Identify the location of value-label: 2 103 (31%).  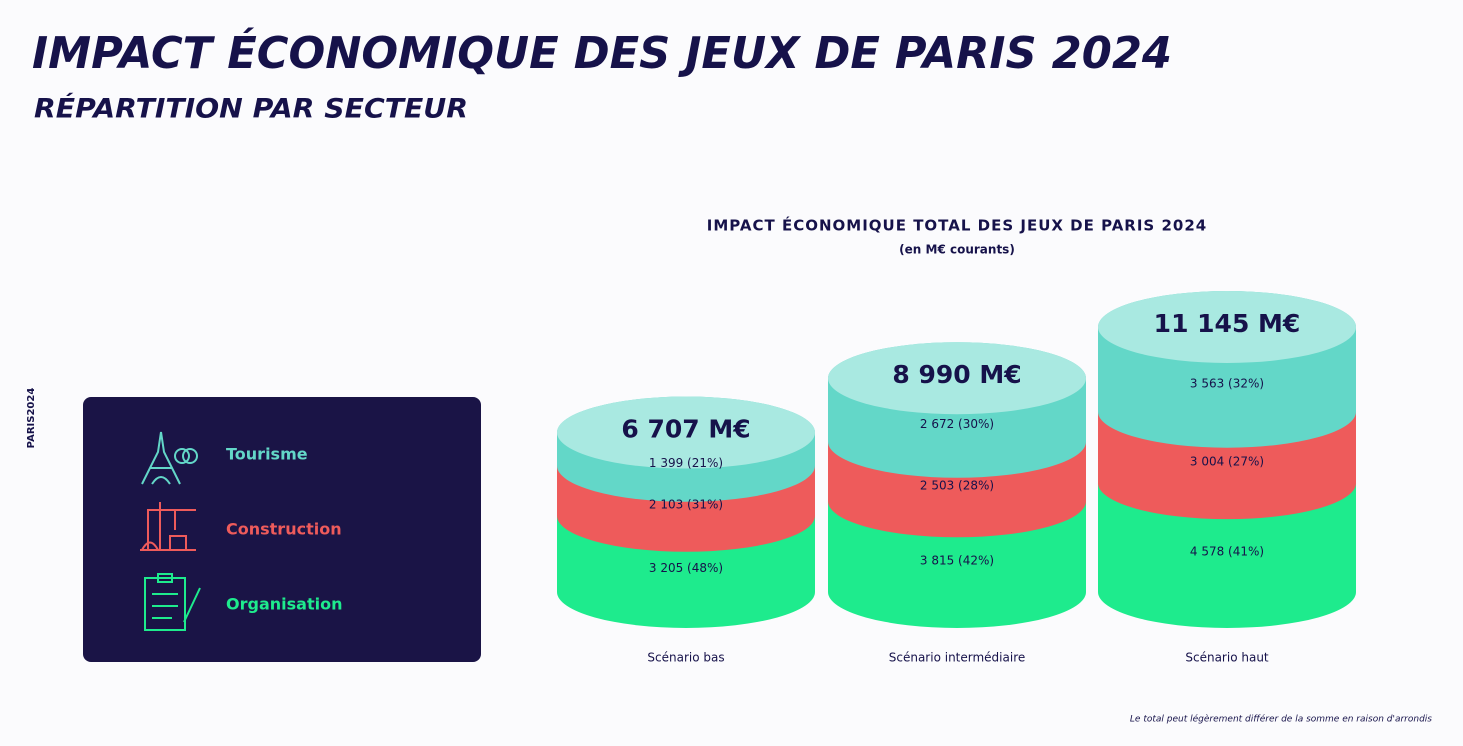
(686, 505).